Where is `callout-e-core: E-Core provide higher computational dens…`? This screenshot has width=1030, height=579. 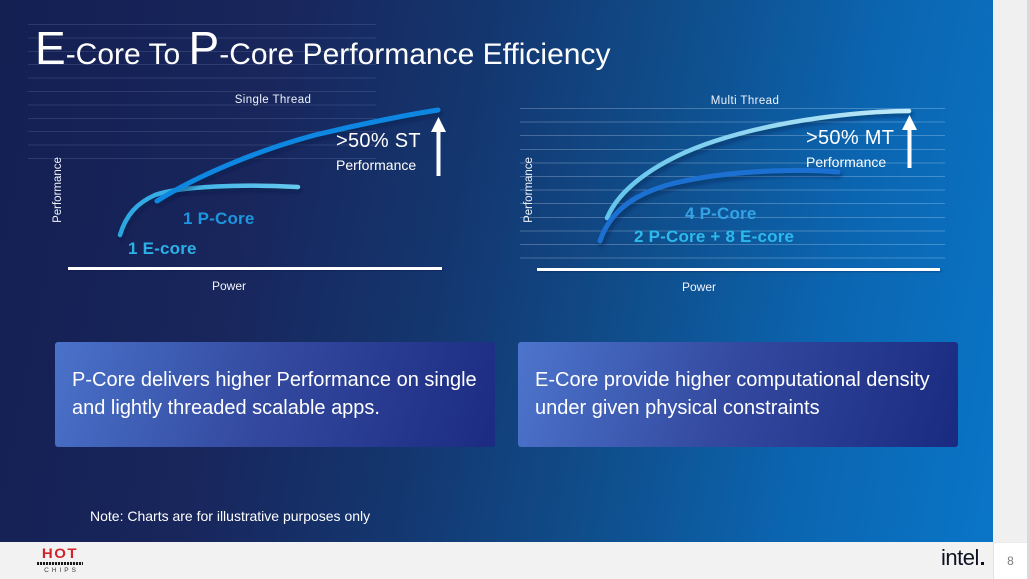 callout-e-core: E-Core provide higher computational dens… is located at coordinates (738, 394).